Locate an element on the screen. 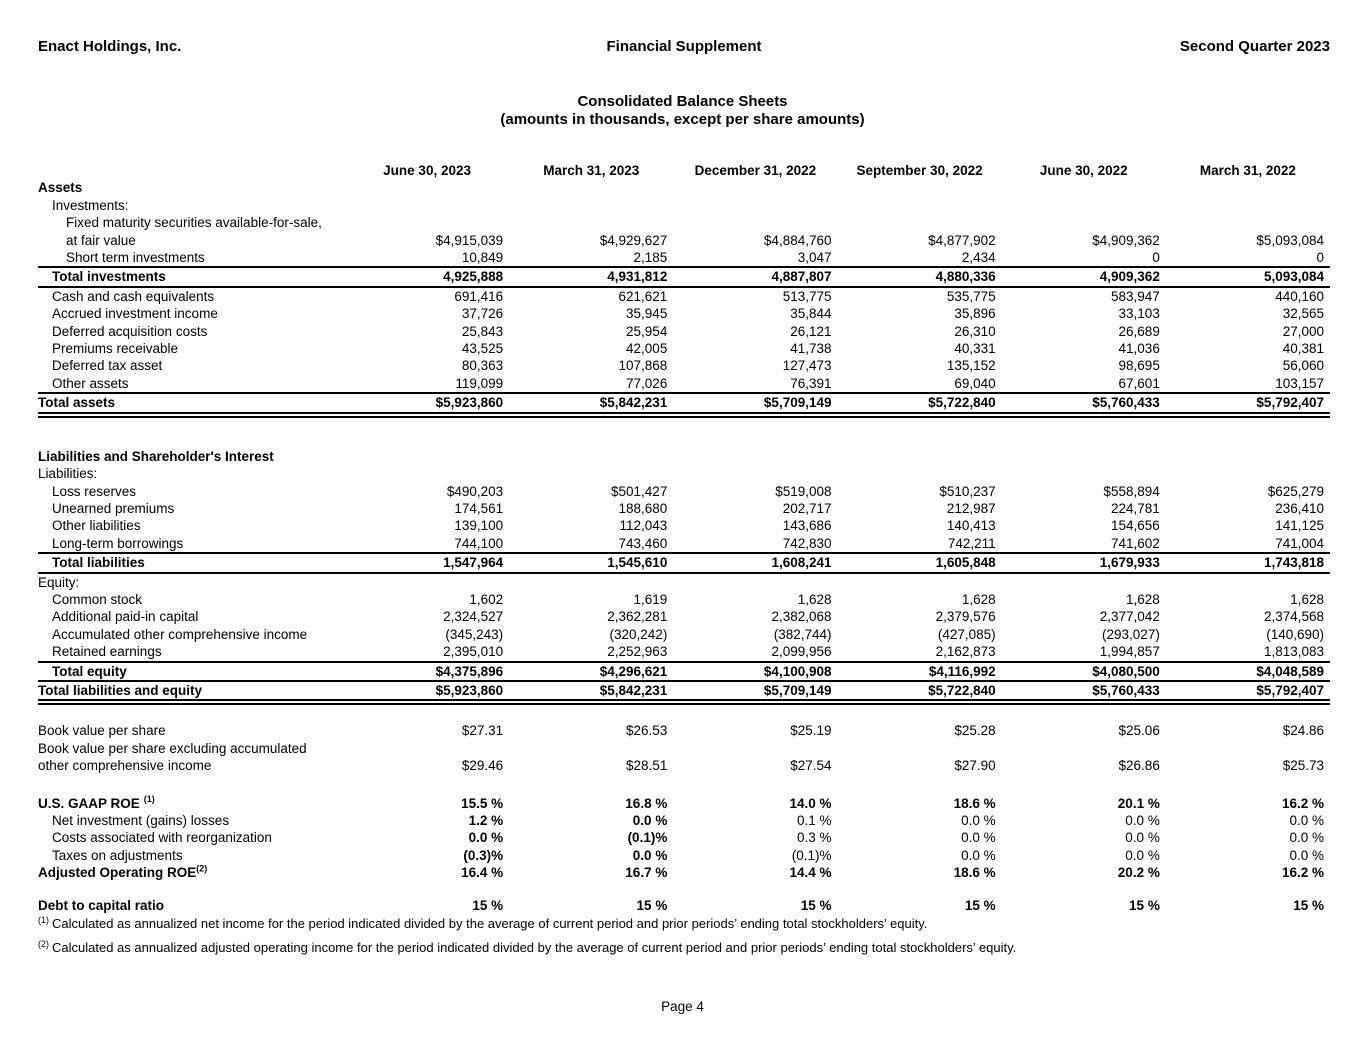 The image size is (1365, 1055). row-label-cell: Debt to capital ratio is located at coordinates (191, 905).